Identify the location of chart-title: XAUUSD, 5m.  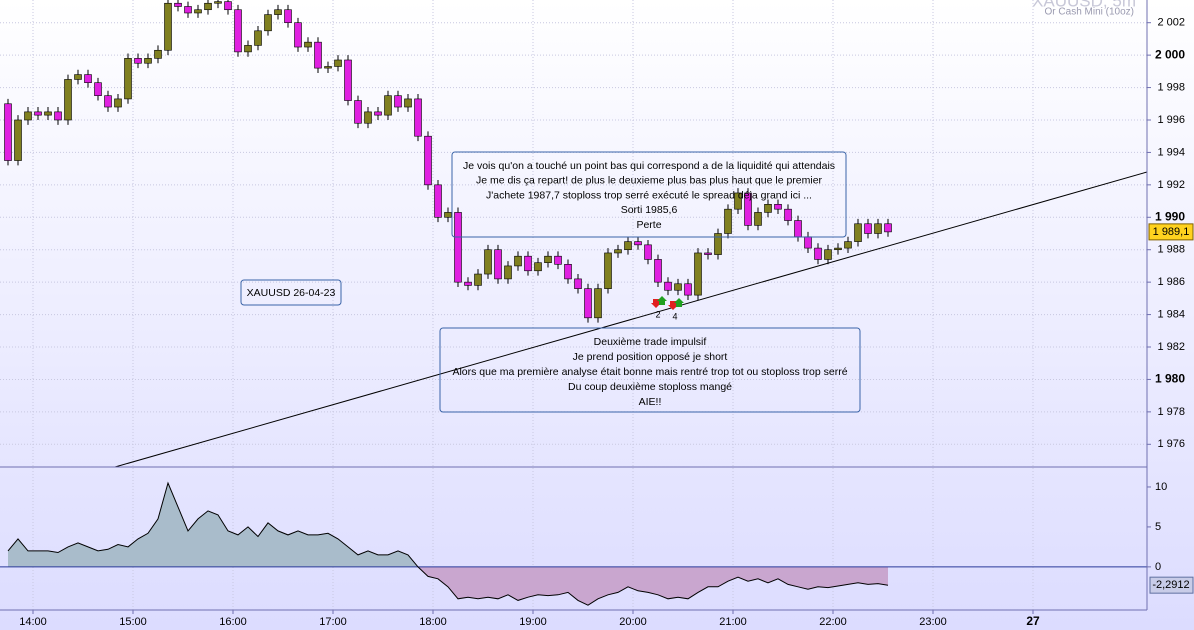
(1084, 5).